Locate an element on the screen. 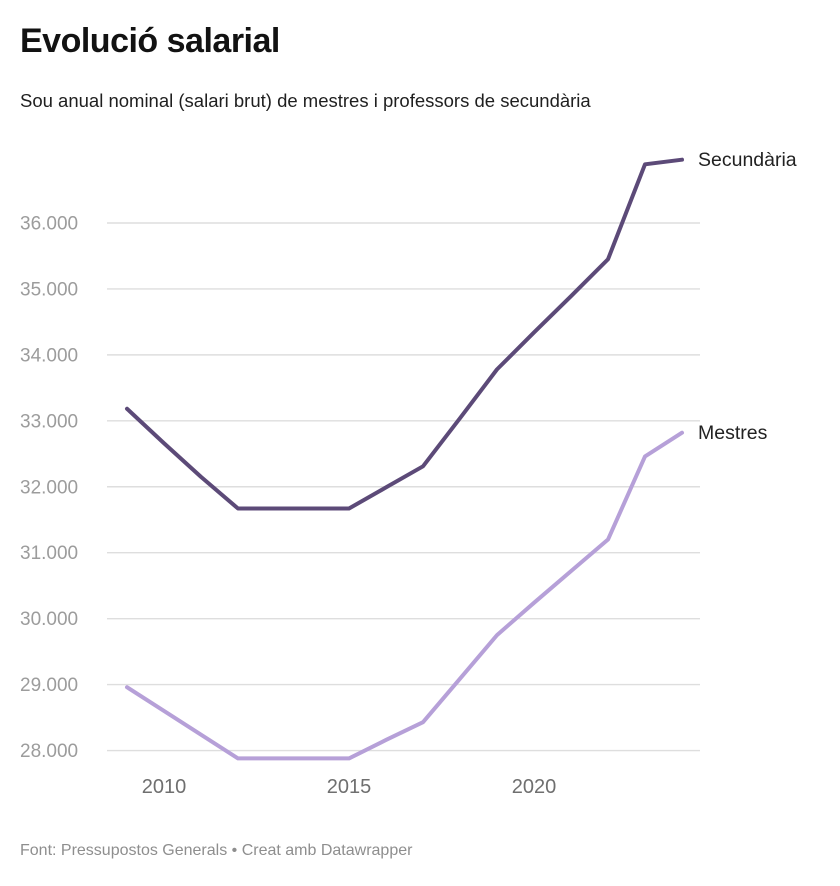 The image size is (840, 886). y-axis-tick-label: 31.000 is located at coordinates (49, 553).